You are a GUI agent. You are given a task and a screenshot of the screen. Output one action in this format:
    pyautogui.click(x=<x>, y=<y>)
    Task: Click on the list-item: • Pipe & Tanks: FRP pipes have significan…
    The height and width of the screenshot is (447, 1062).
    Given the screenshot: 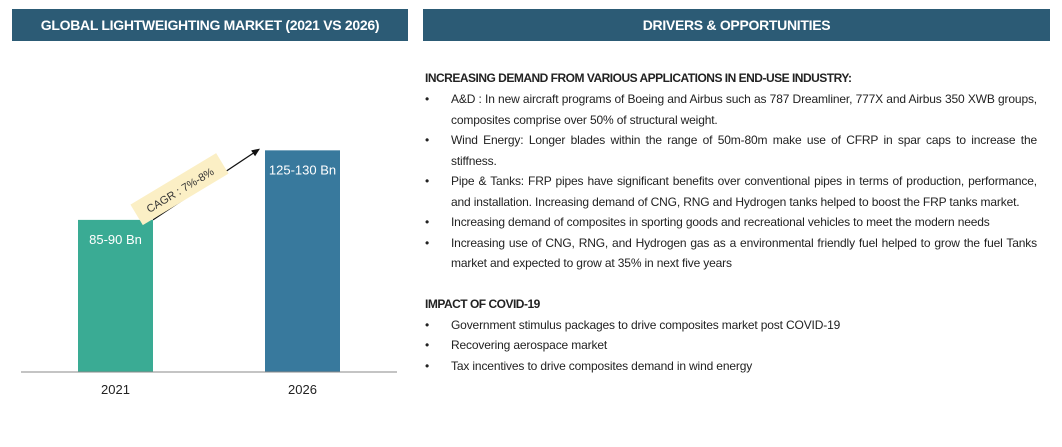 What is the action you would take?
    pyautogui.click(x=731, y=191)
    